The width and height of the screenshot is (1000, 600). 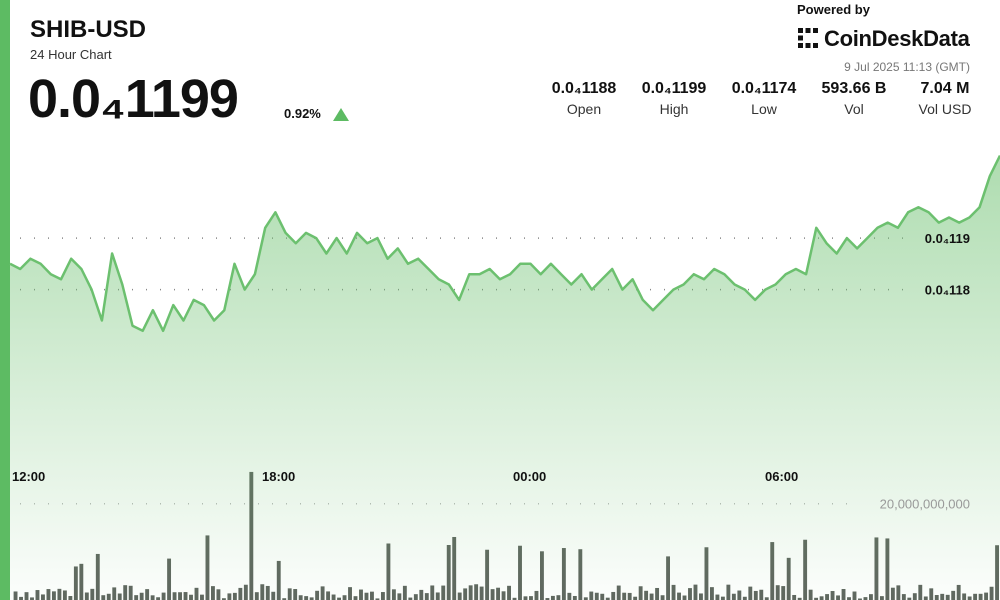 What do you see at coordinates (897, 38) in the screenshot?
I see `brand-name: CoinDeskData` at bounding box center [897, 38].